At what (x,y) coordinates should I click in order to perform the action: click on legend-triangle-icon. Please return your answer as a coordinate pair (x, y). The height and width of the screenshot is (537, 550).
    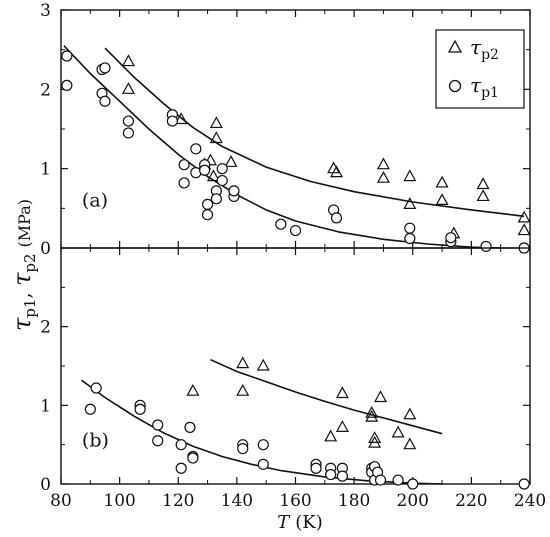
    Looking at the image, I should click on (455, 46).